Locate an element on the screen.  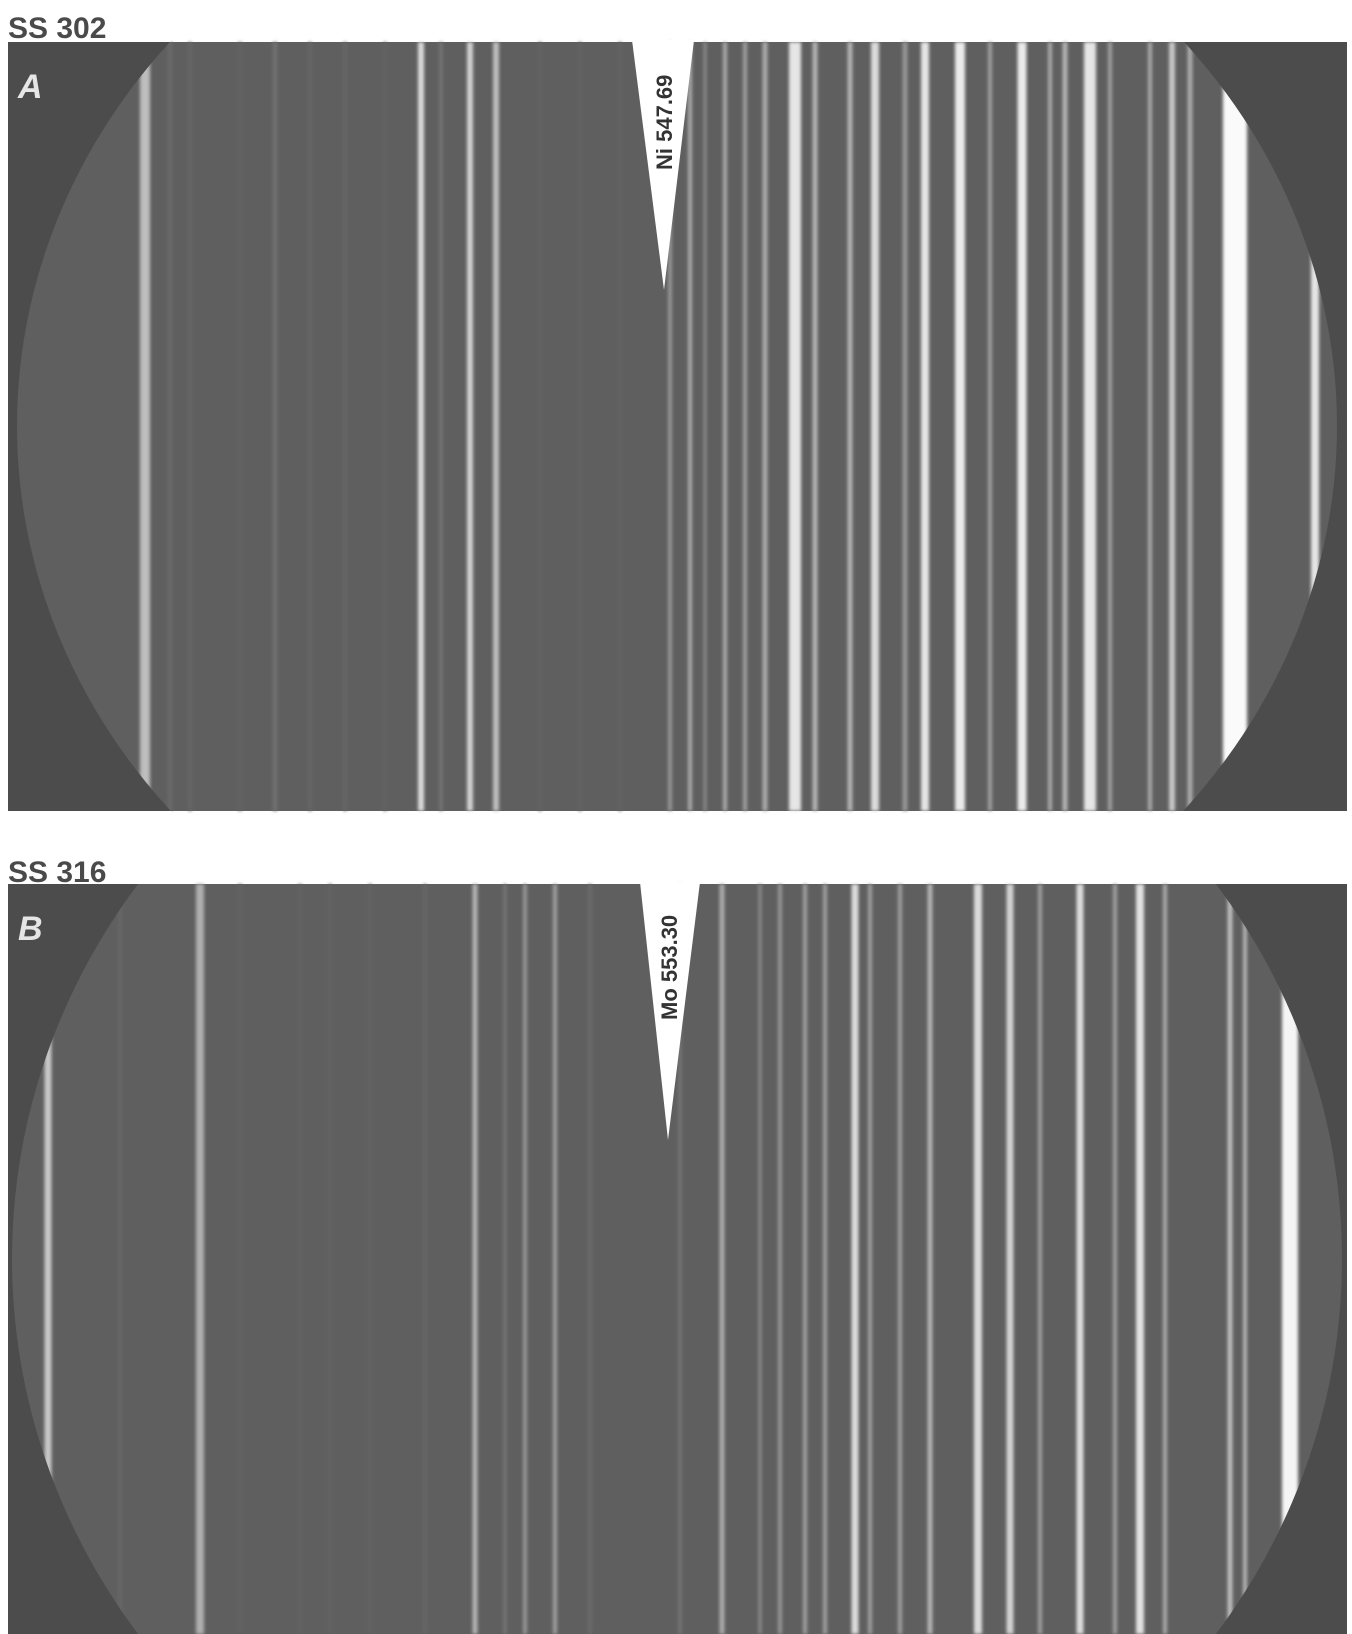
panel-heading: SS 302 is located at coordinates (57, 28).